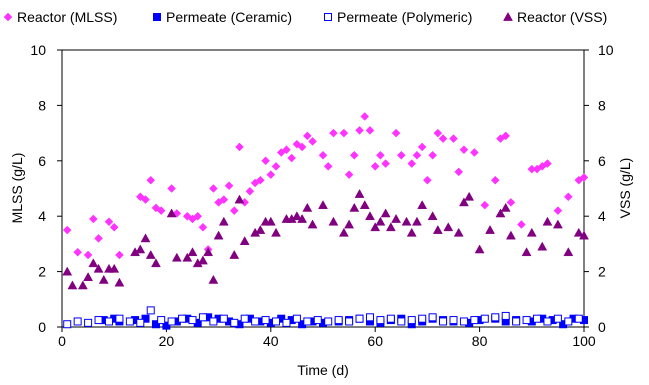 The height and width of the screenshot is (385, 649). What do you see at coordinates (328, 17) in the screenshot?
I see `legend-marker` at bounding box center [328, 17].